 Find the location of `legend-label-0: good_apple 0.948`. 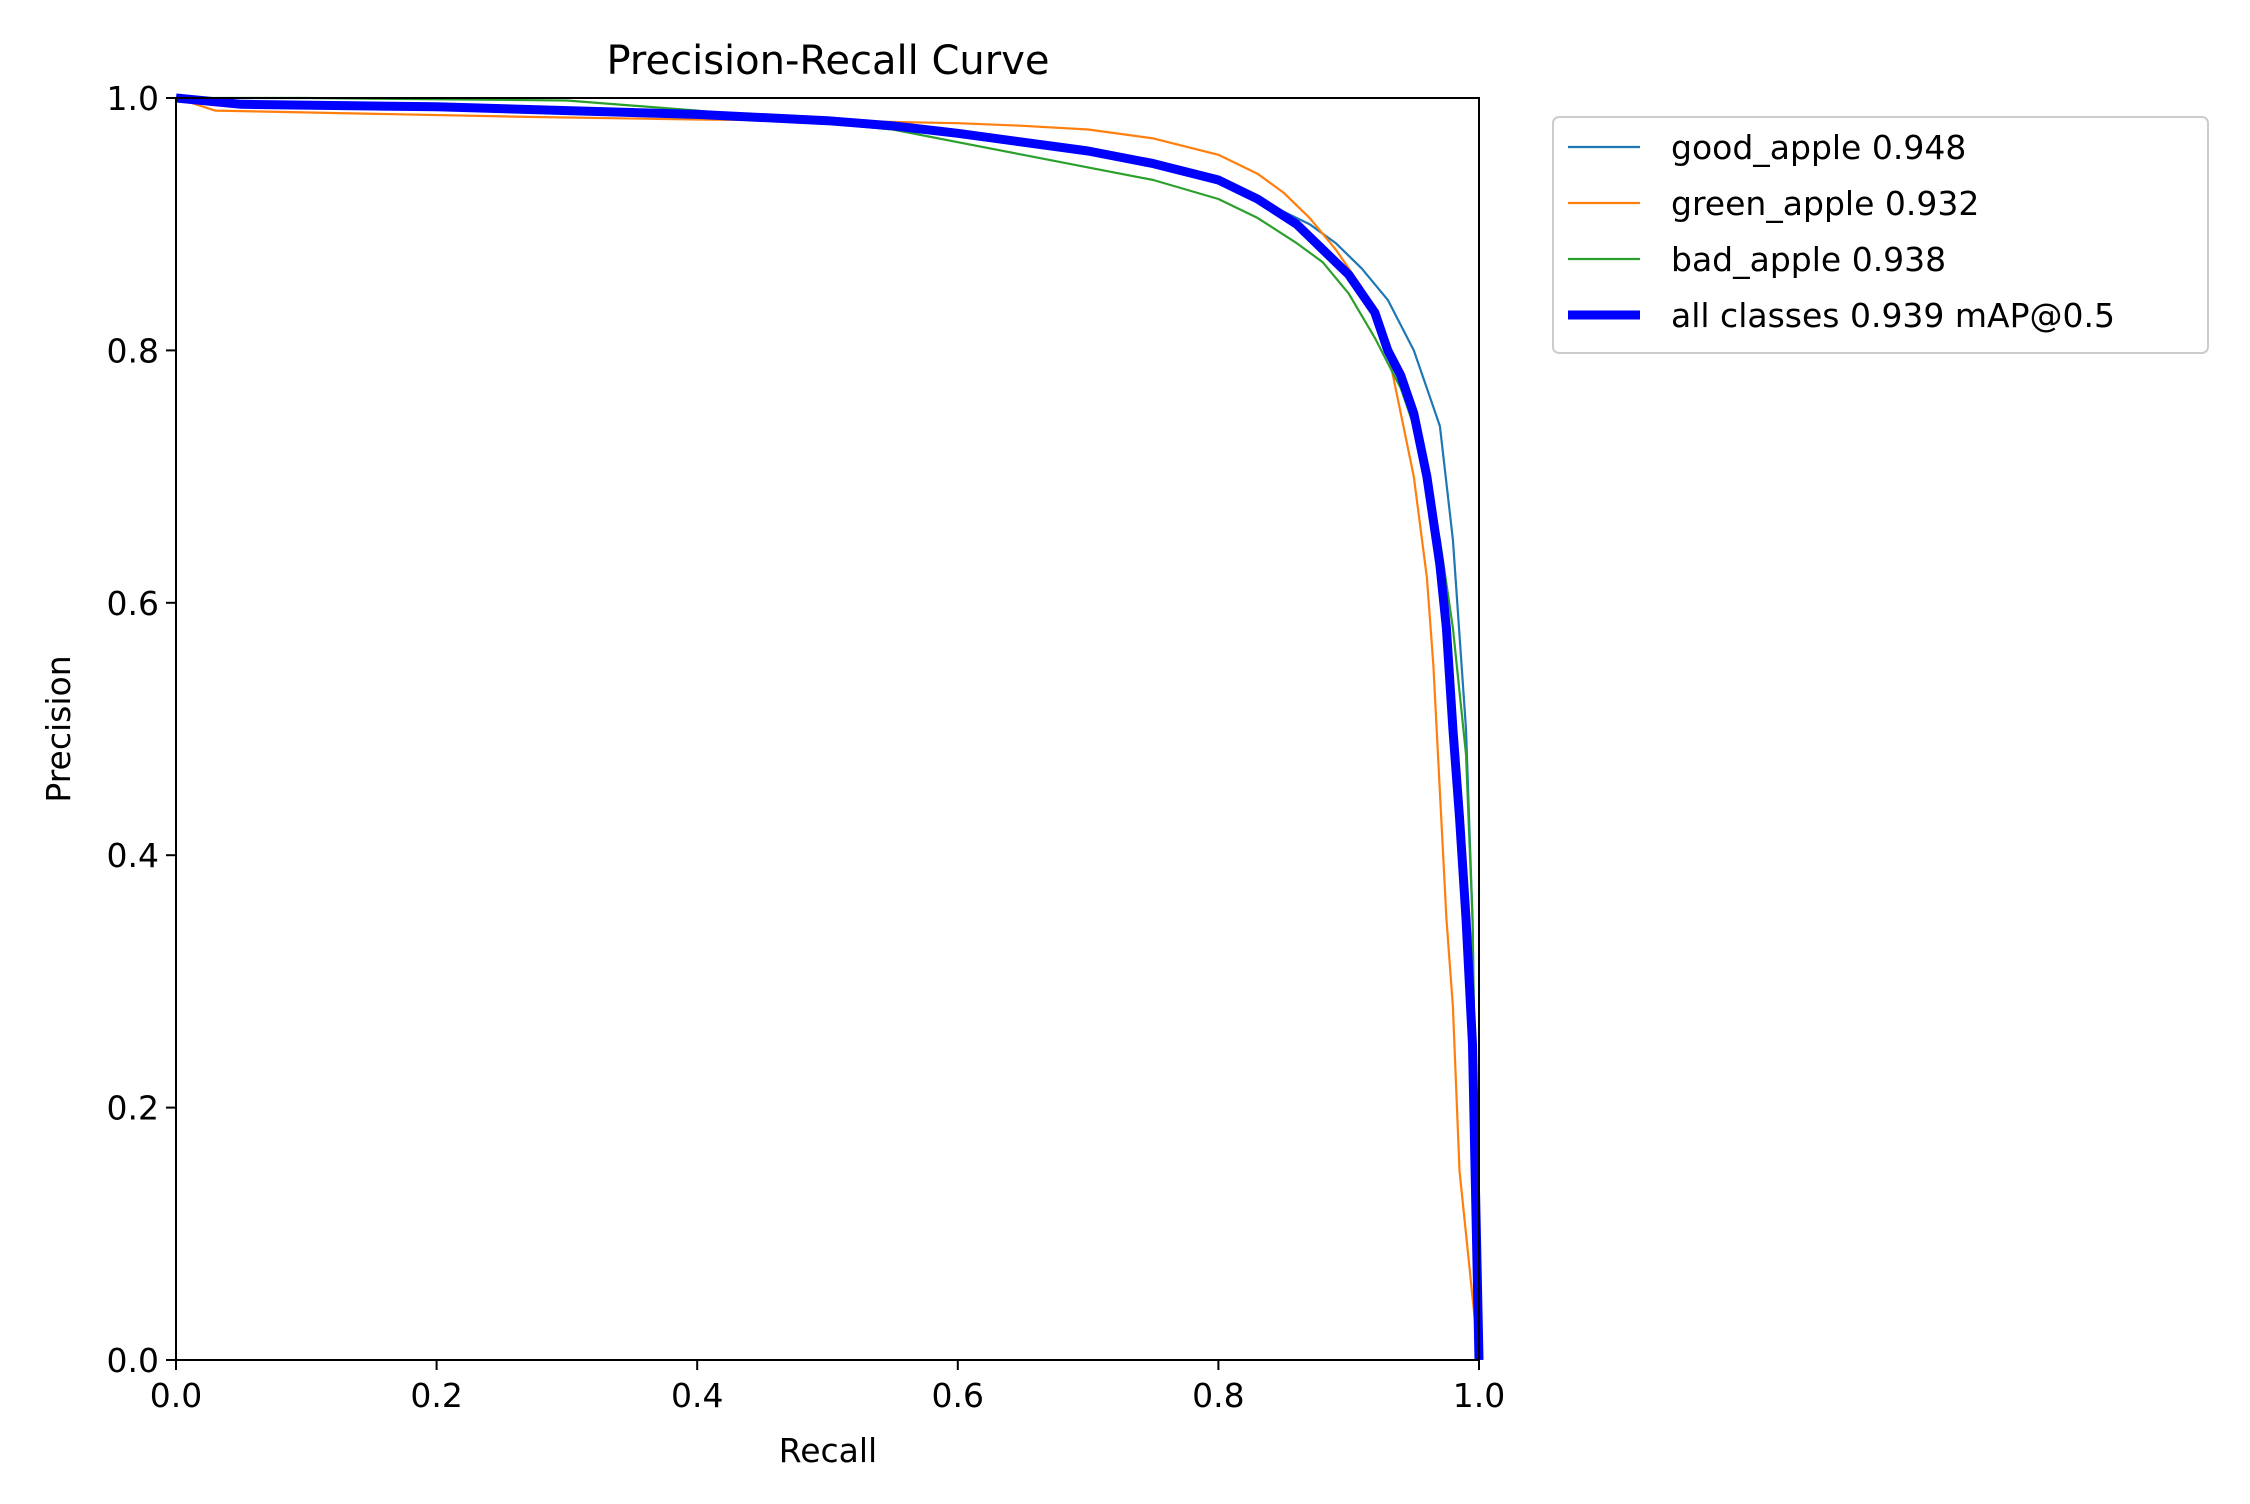

legend-label-0: good_apple 0.948 is located at coordinates (1818, 147).